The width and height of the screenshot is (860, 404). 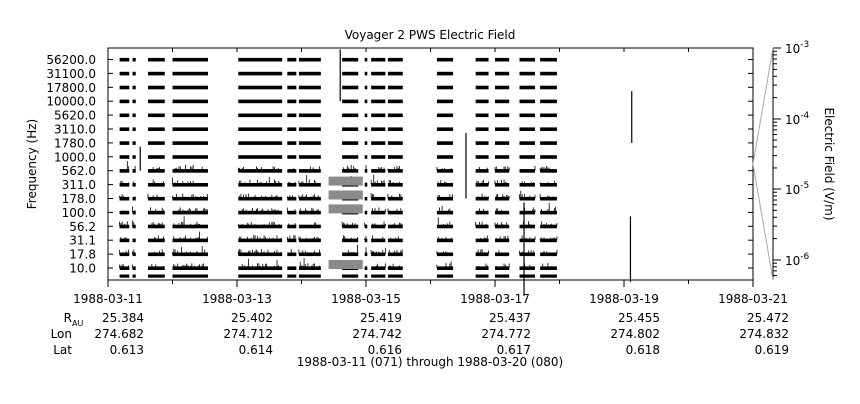 What do you see at coordinates (71, 60) in the screenshot?
I see `y-tick-label: 56200.0` at bounding box center [71, 60].